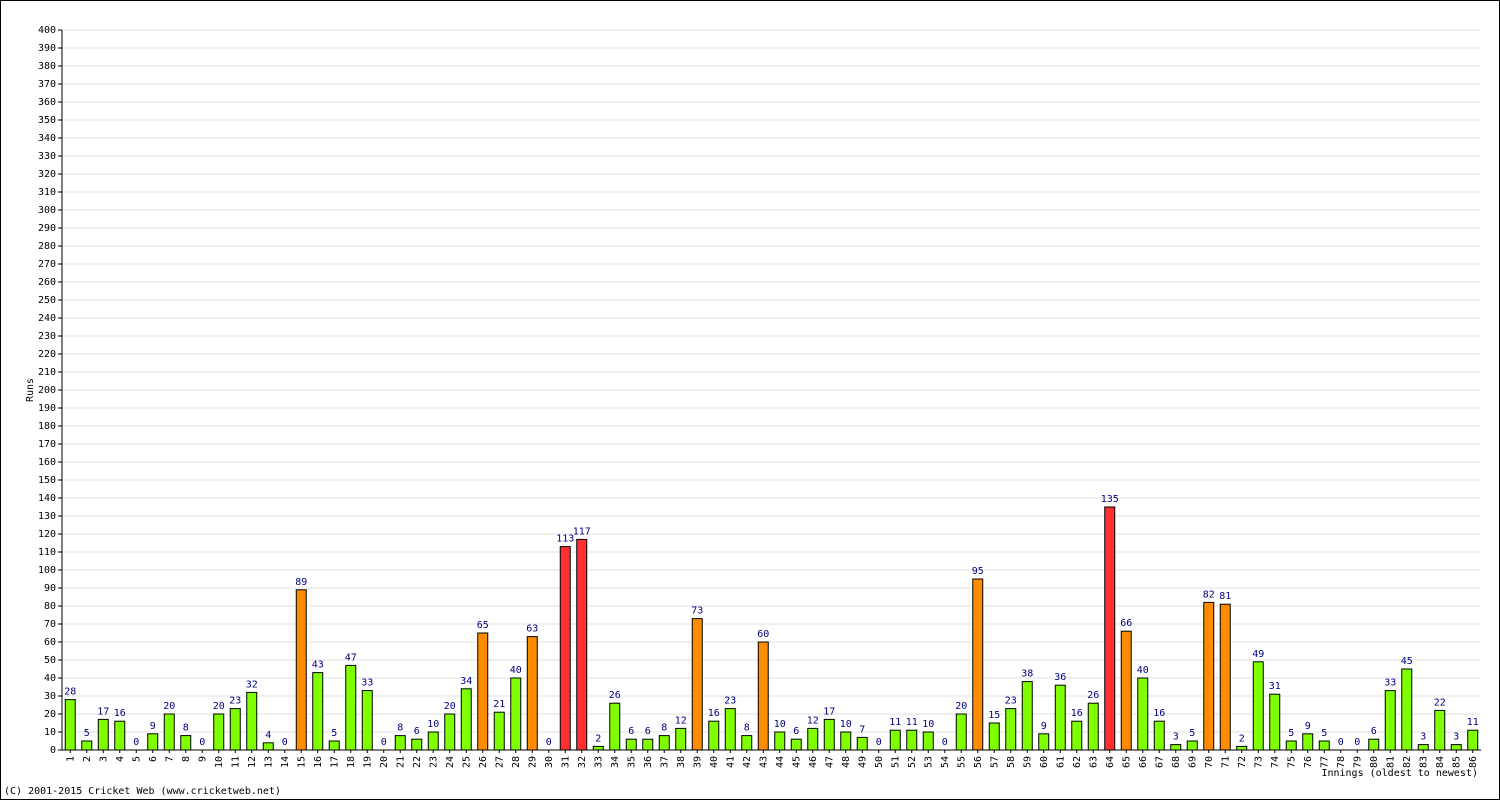 This screenshot has width=1500, height=800. What do you see at coordinates (285, 742) in the screenshot?
I see `value-label: 0` at bounding box center [285, 742].